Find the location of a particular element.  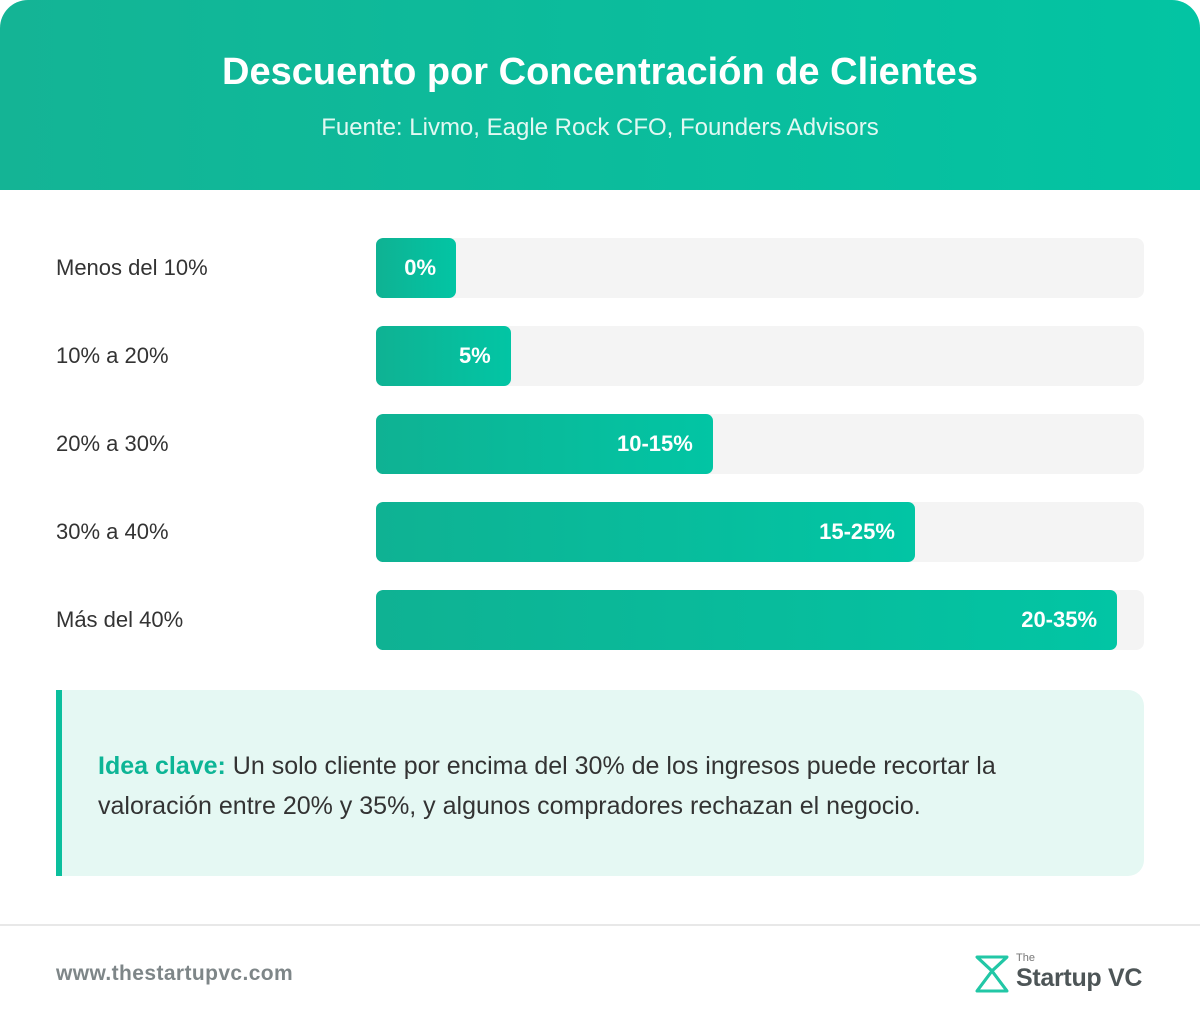

bar-row: 20% a 30% 10-15% is located at coordinates (600, 444).